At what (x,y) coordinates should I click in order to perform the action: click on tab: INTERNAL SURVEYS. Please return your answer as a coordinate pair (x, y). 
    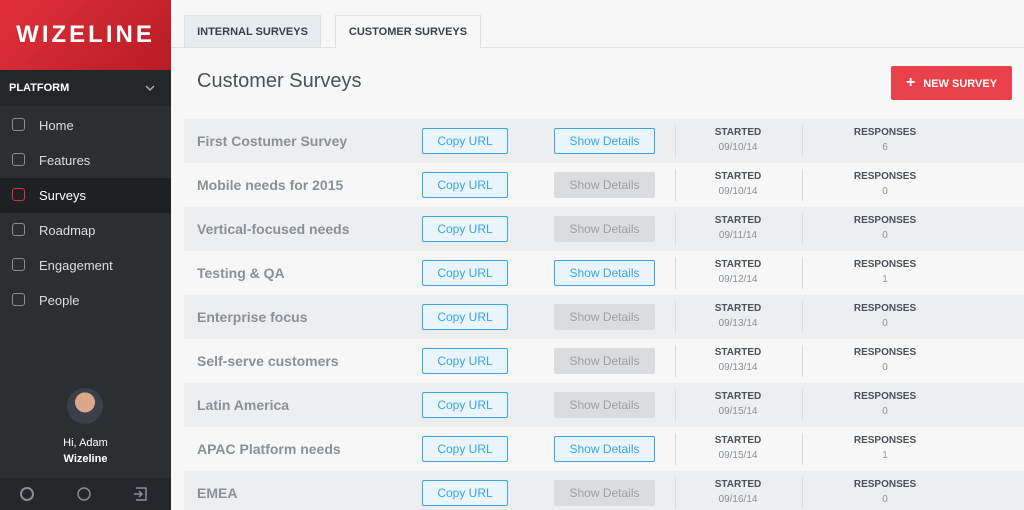
    Looking at the image, I should click on (252, 31).